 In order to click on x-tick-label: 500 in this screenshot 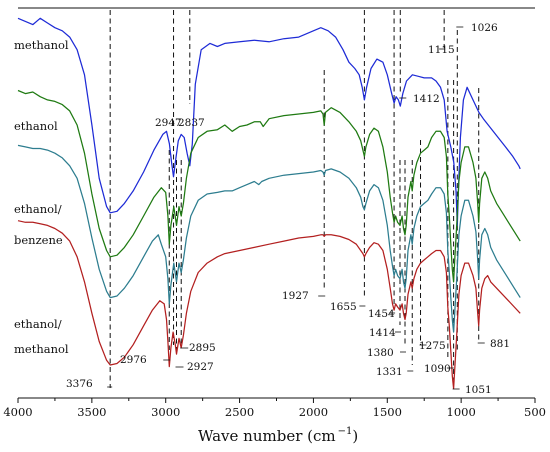, I will do `click(535, 412)`.